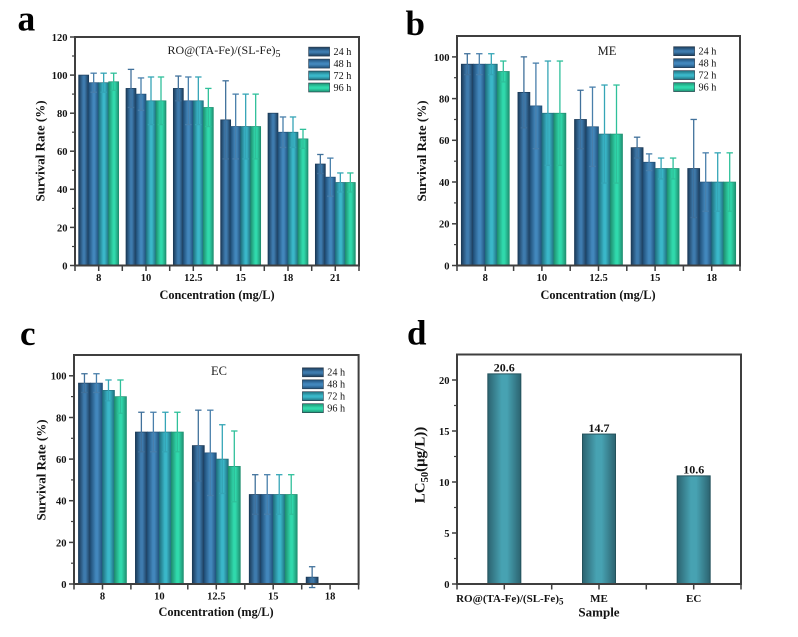  I want to click on svg-text: b, so click(415, 23).